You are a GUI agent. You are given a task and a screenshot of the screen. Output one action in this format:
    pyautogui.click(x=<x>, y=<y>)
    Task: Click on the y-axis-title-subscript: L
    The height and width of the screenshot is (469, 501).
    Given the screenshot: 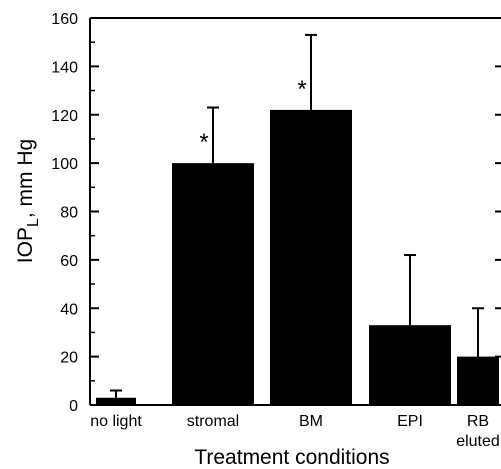 What is the action you would take?
    pyautogui.click(x=33, y=222)
    